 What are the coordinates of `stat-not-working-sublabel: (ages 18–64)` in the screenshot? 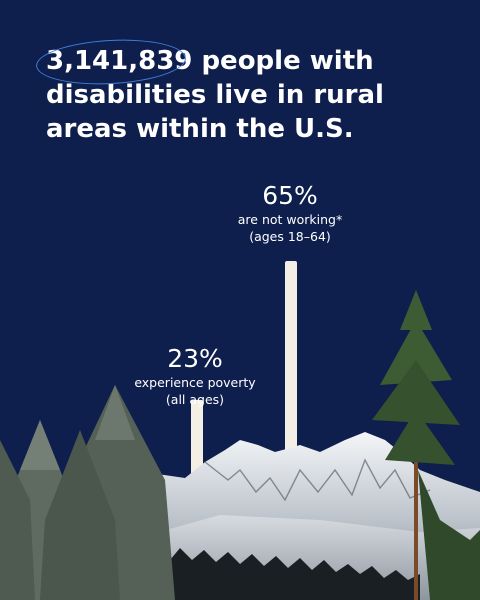 It's located at (290, 236).